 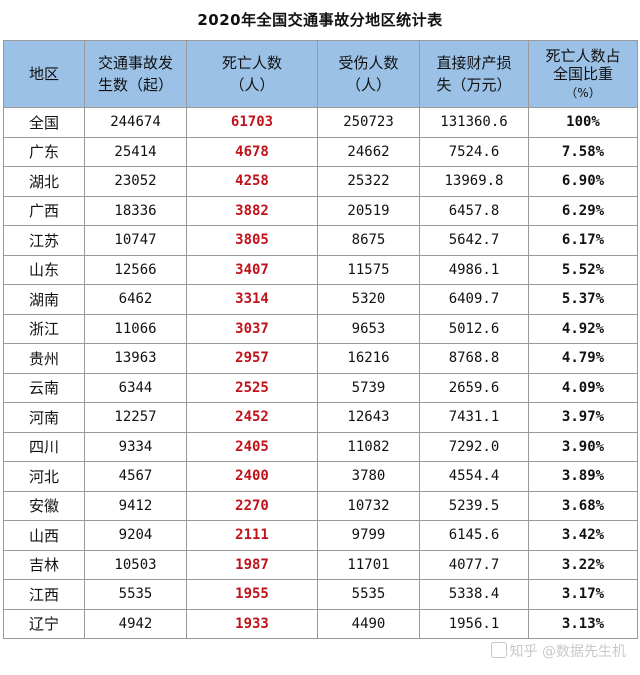 I want to click on table-row: 湖南 6462 3314 5320 6409.7 5.37%, so click(x=320, y=299).